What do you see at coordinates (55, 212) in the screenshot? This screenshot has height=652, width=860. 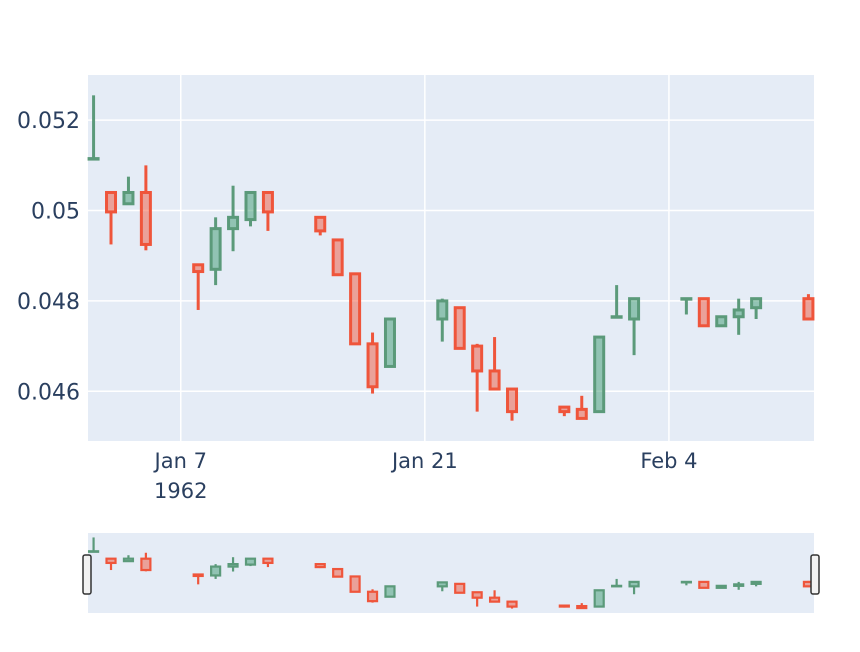 I see `y-tick-label: 0.05` at bounding box center [55, 212].